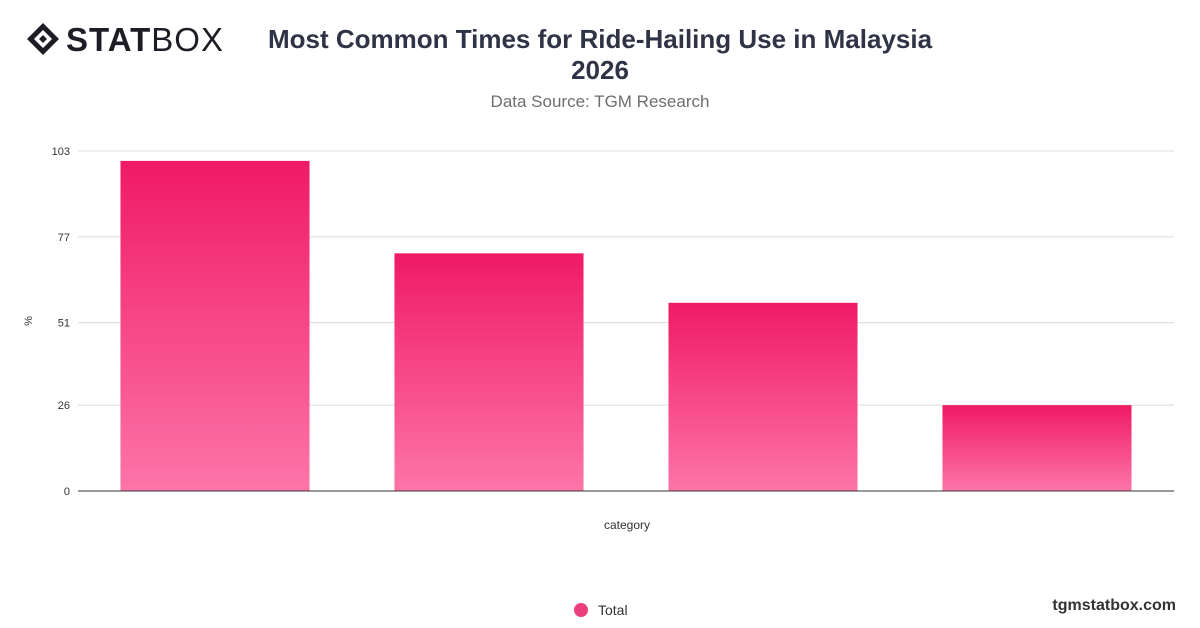 The image size is (1200, 628). Describe the element at coordinates (600, 70) in the screenshot. I see `chart-title-line-2: 2026` at that location.